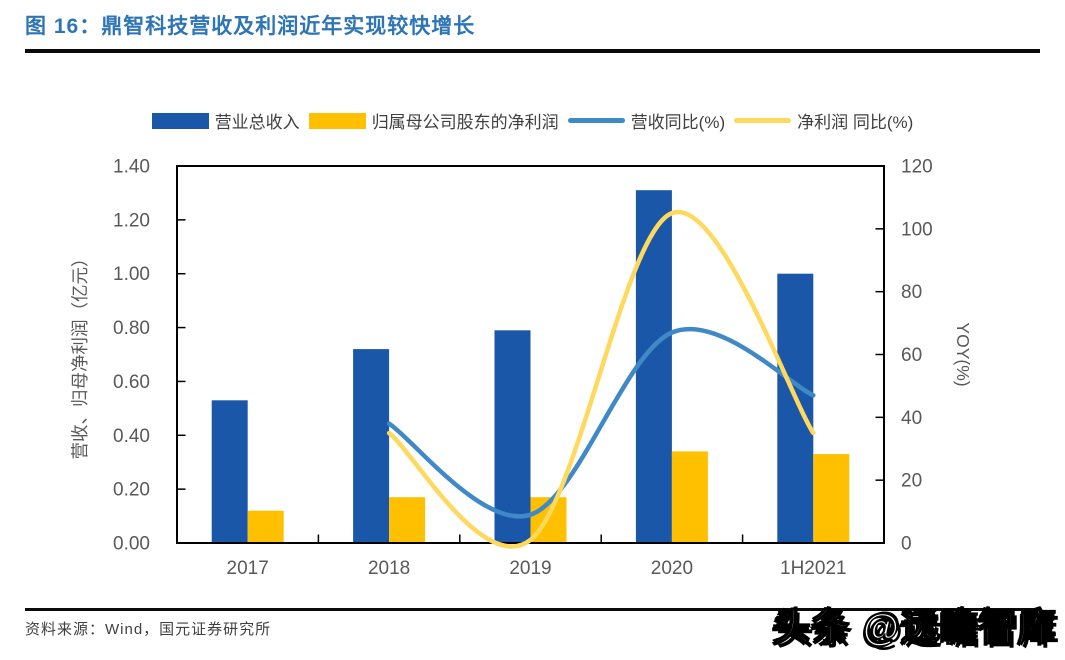 This screenshot has width=1065, height=660. Describe the element at coordinates (855, 122) in the screenshot. I see `legend-label-profit-yoy: 净利润 同比(%)` at that location.